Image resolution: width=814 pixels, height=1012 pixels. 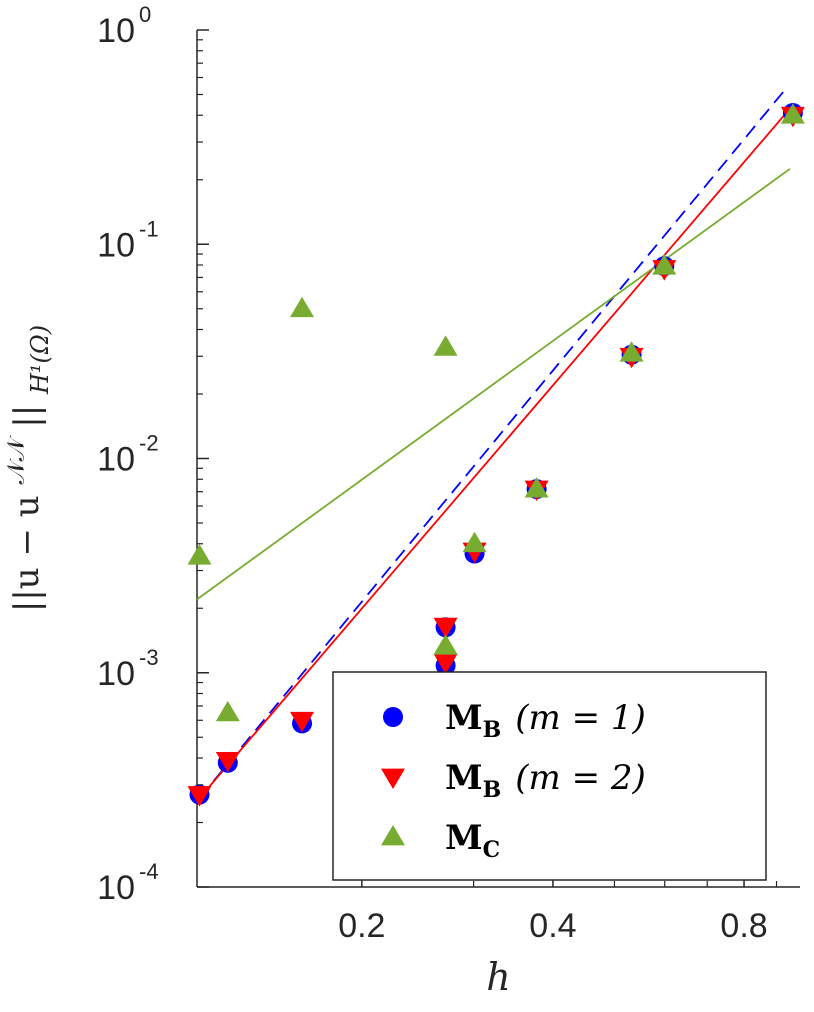 What do you see at coordinates (361, 926) in the screenshot?
I see `x-tick-label: 0.2` at bounding box center [361, 926].